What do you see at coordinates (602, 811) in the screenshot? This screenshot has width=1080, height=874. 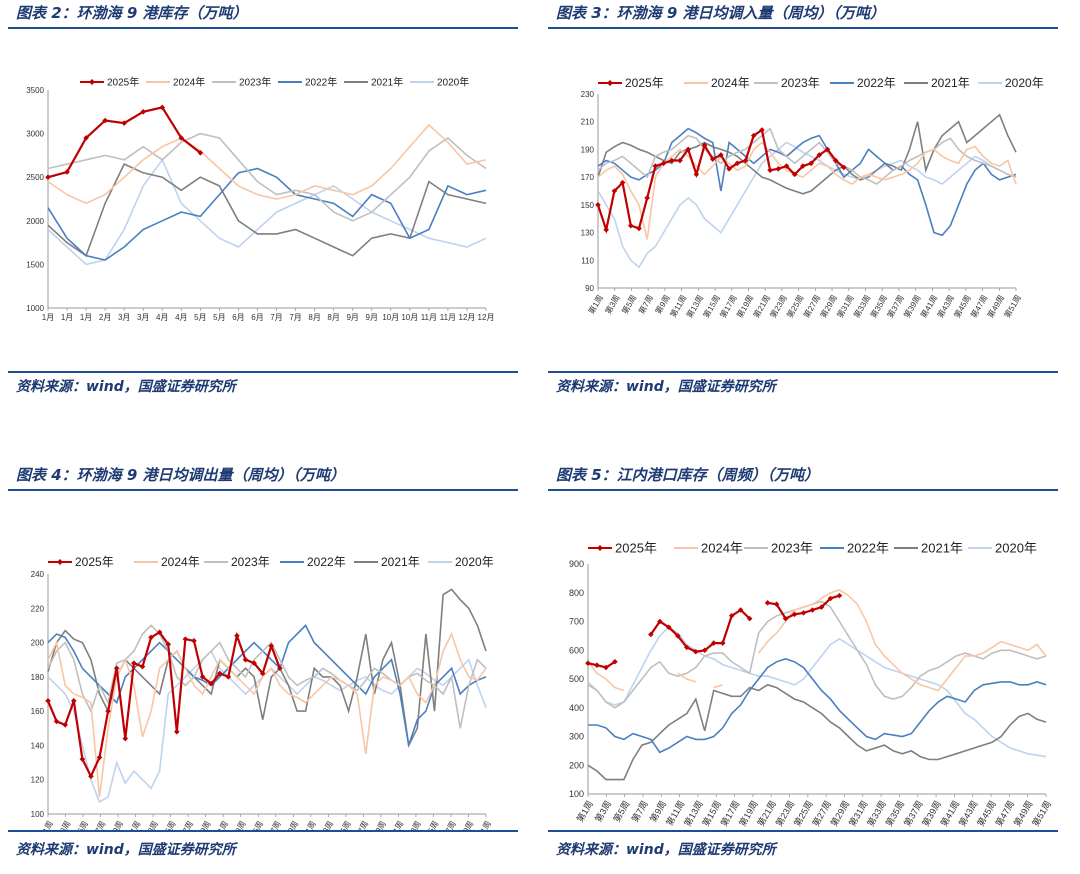 I see `x-tick-label: 第3周` at bounding box center [602, 811].